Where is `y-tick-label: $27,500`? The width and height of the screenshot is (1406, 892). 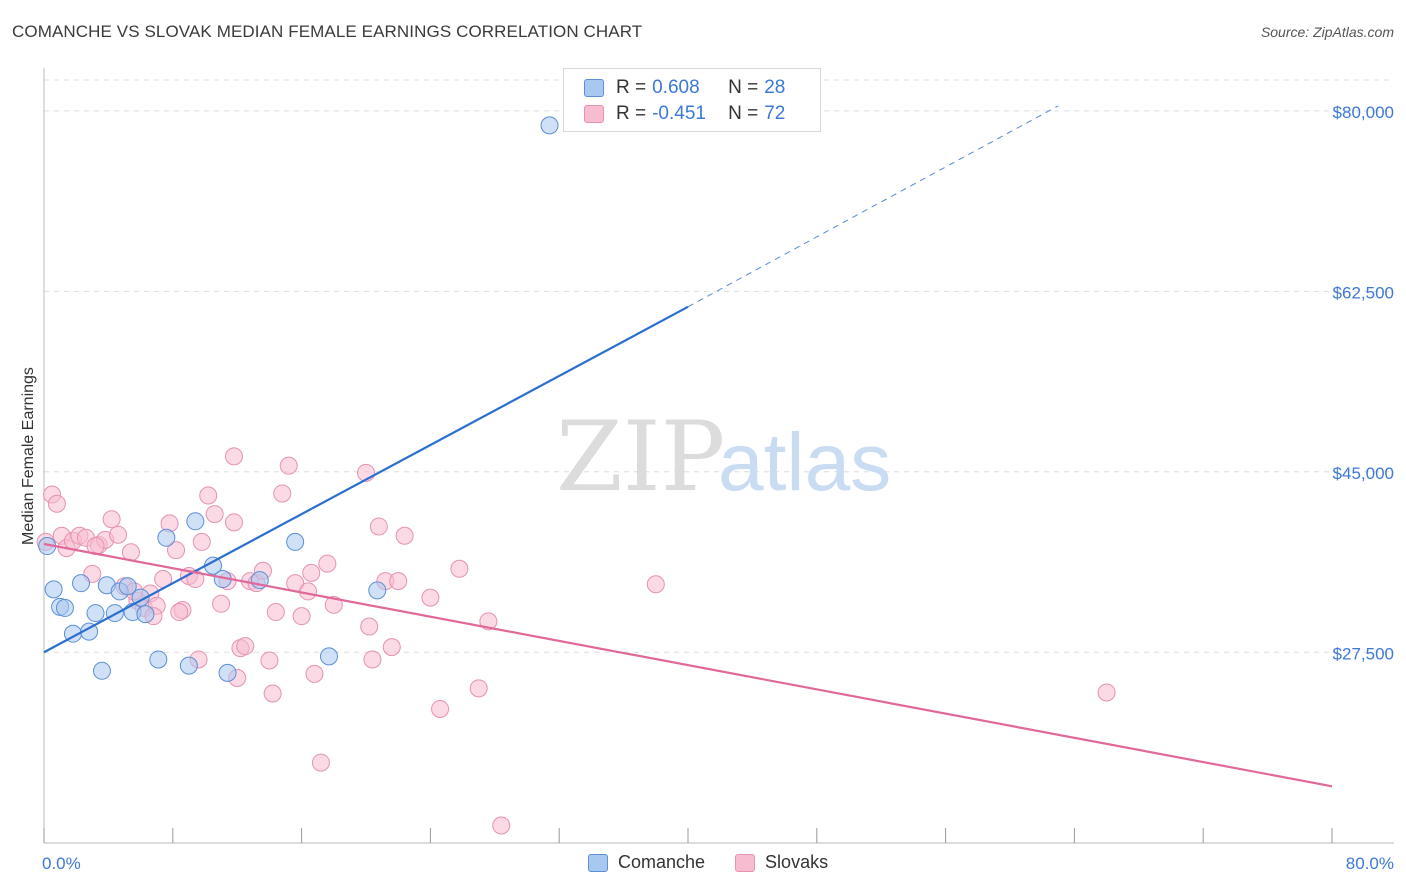 y-tick-label: $27,500 is located at coordinates (1363, 653).